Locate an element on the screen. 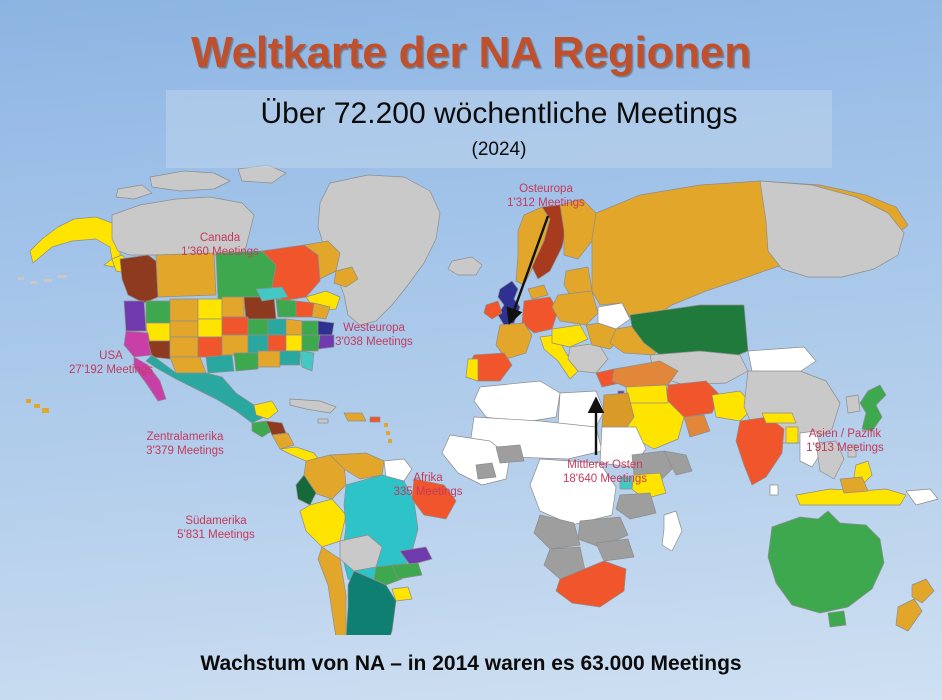 Image resolution: width=942 pixels, height=700 pixels. country-denmark is located at coordinates (538, 292).